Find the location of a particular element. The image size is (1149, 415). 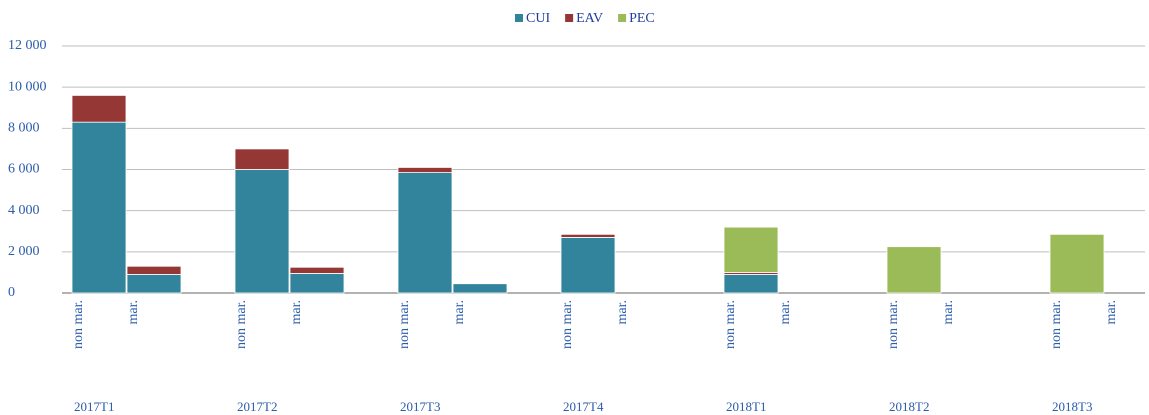

group-label: 2017T2 is located at coordinates (257, 406).